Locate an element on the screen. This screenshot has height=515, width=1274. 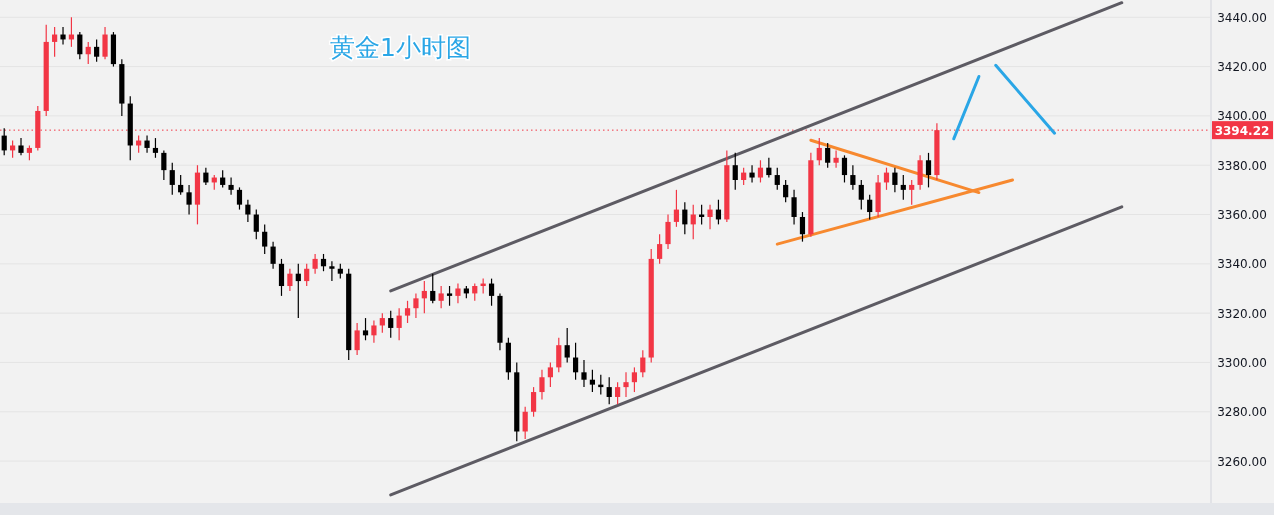
y-tick-label: 3400.00 is located at coordinates (1242, 116).